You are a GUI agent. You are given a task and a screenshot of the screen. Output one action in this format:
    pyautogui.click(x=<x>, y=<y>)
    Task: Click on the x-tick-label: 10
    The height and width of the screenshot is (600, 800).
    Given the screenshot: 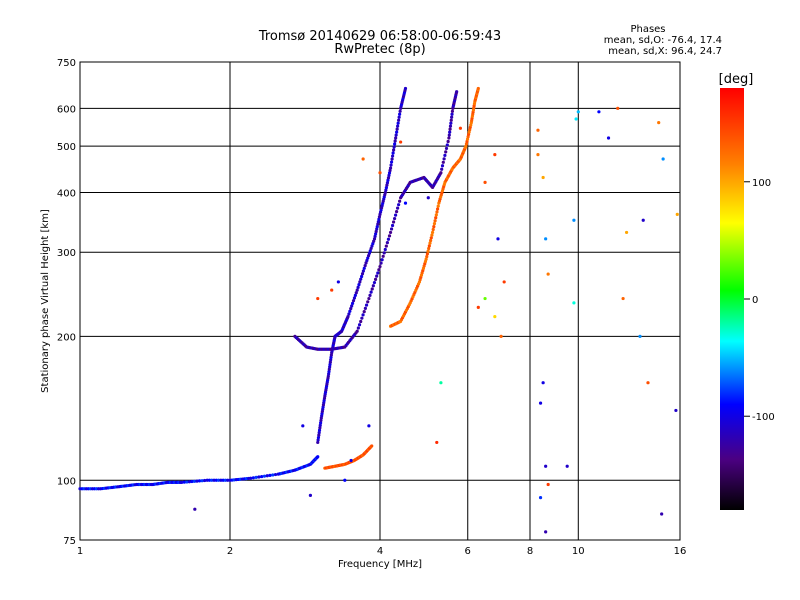 What is the action you would take?
    pyautogui.click(x=578, y=551)
    